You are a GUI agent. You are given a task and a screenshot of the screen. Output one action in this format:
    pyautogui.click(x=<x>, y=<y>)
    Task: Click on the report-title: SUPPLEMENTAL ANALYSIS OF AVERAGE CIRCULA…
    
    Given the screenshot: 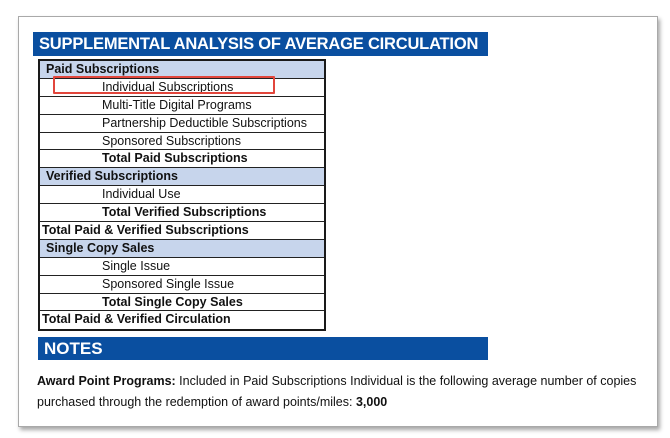 What is the action you would take?
    pyautogui.click(x=260, y=44)
    